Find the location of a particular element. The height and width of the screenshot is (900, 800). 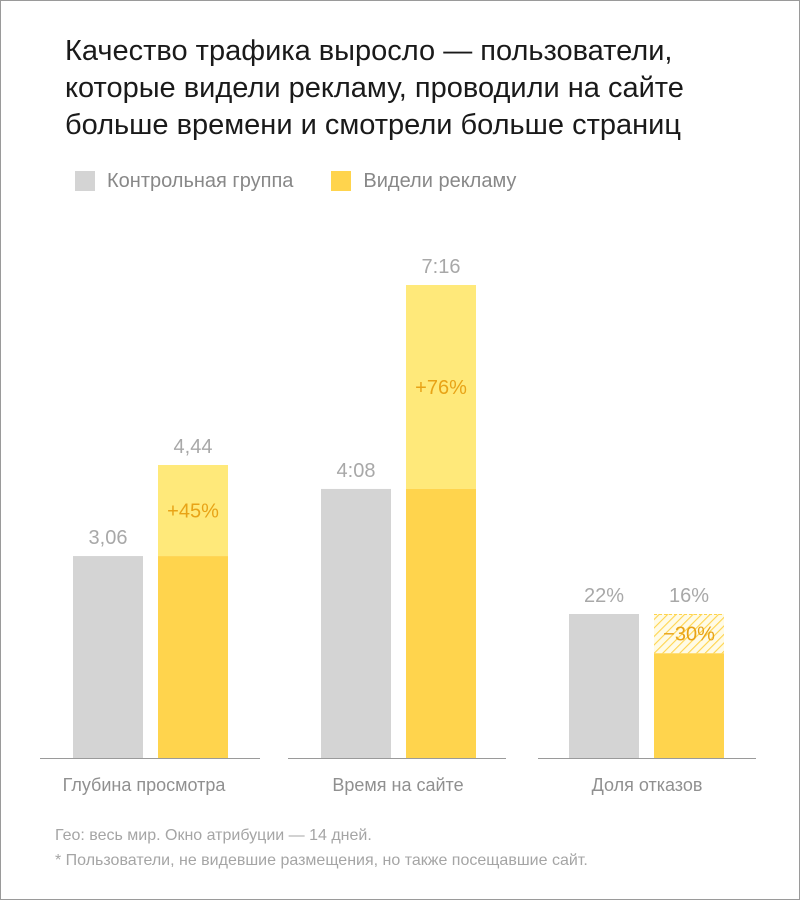

legend-item-control: Контрольная группа is located at coordinates (184, 181).